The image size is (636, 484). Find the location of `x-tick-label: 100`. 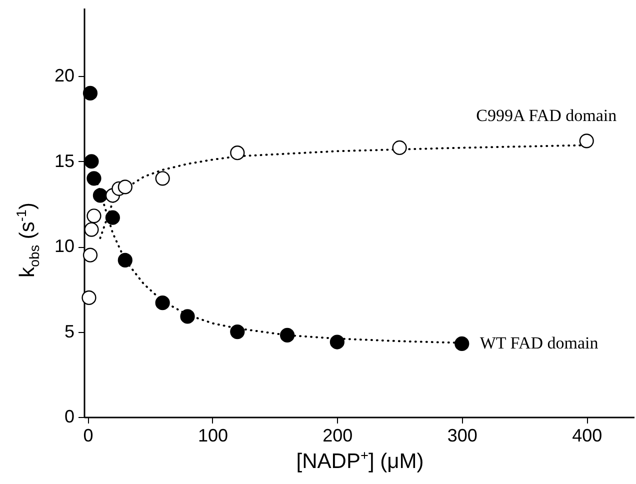

x-tick-label: 100 is located at coordinates (213, 436).